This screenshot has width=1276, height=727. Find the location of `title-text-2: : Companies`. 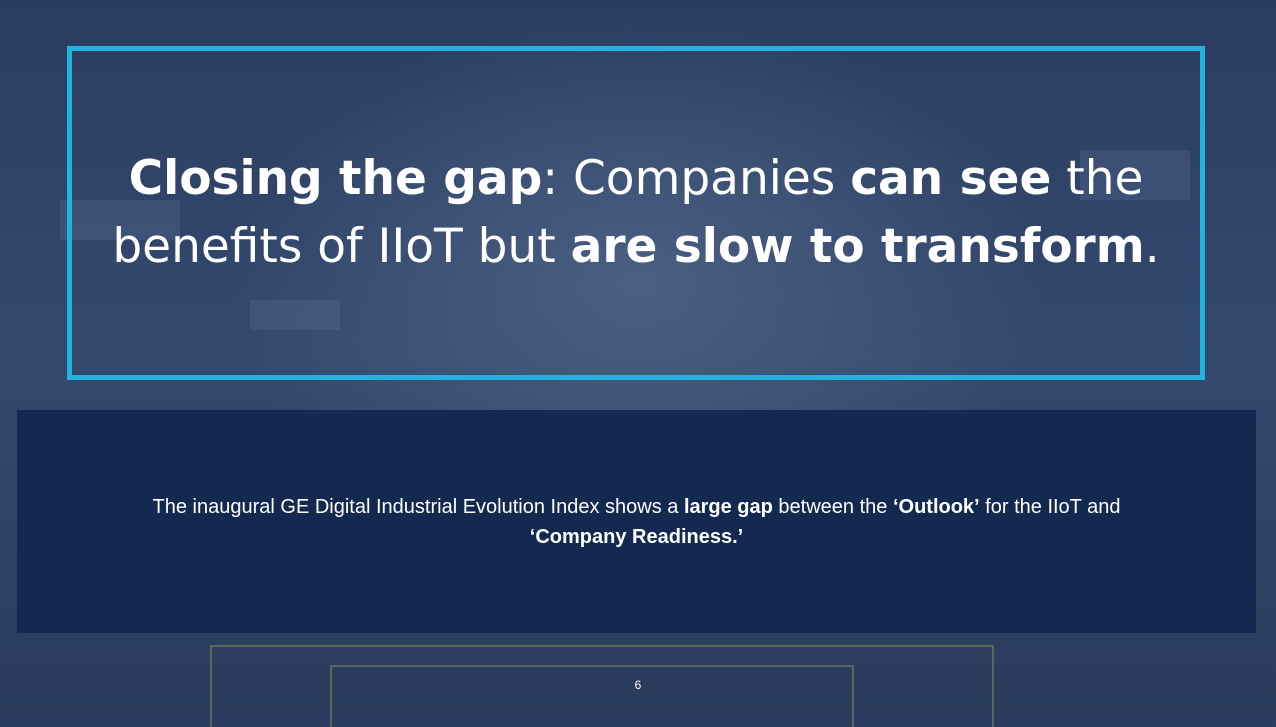

title-text-2: : Companies is located at coordinates (696, 178).